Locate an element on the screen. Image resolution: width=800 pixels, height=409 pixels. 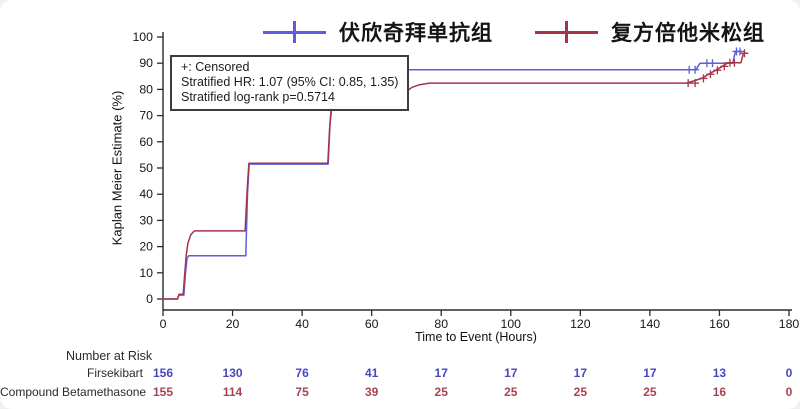
x-tick-label: 80 is located at coordinates (441, 324).